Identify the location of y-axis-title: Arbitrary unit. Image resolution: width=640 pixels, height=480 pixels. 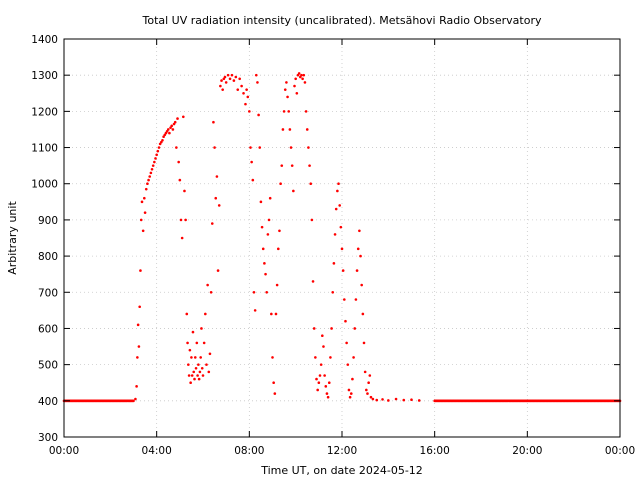
(12, 238).